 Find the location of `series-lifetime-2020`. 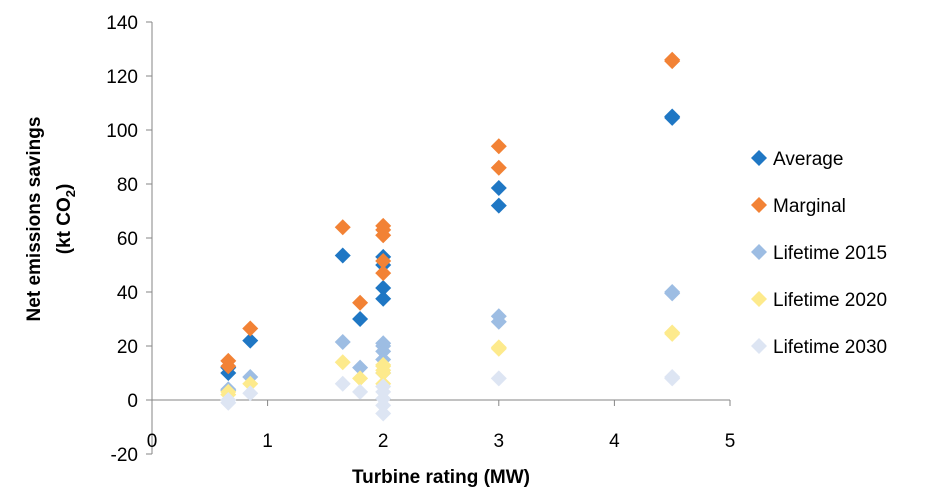

series-lifetime-2020 is located at coordinates (450, 363).